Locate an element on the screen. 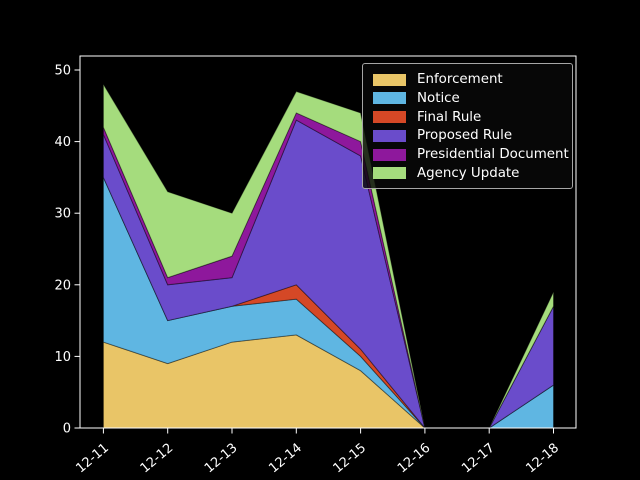 This screenshot has height=480, width=640. y-tick-label: 10 is located at coordinates (62, 357).